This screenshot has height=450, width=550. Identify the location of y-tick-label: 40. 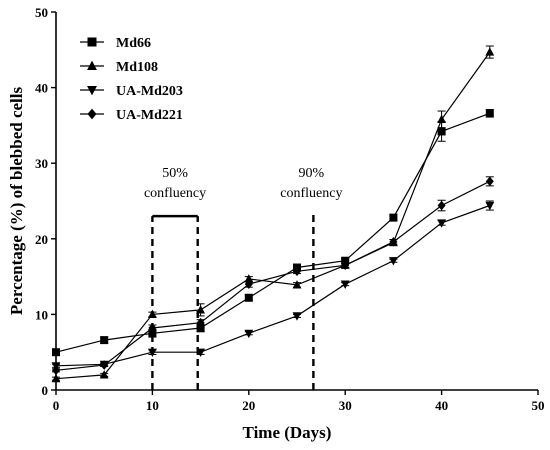
(41, 88).